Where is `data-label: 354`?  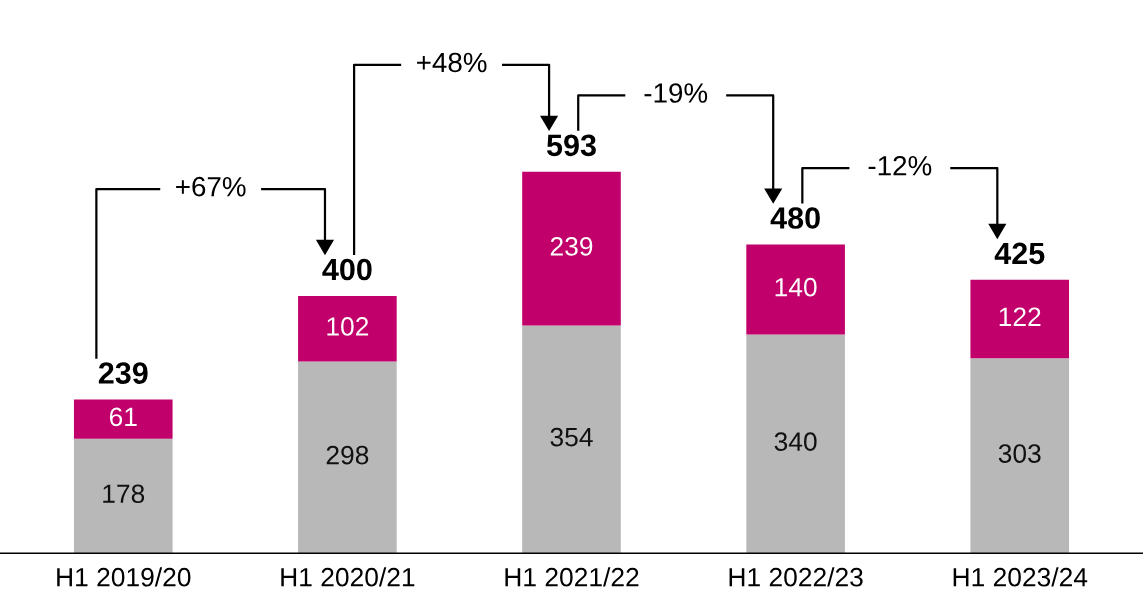 data-label: 354 is located at coordinates (571, 437).